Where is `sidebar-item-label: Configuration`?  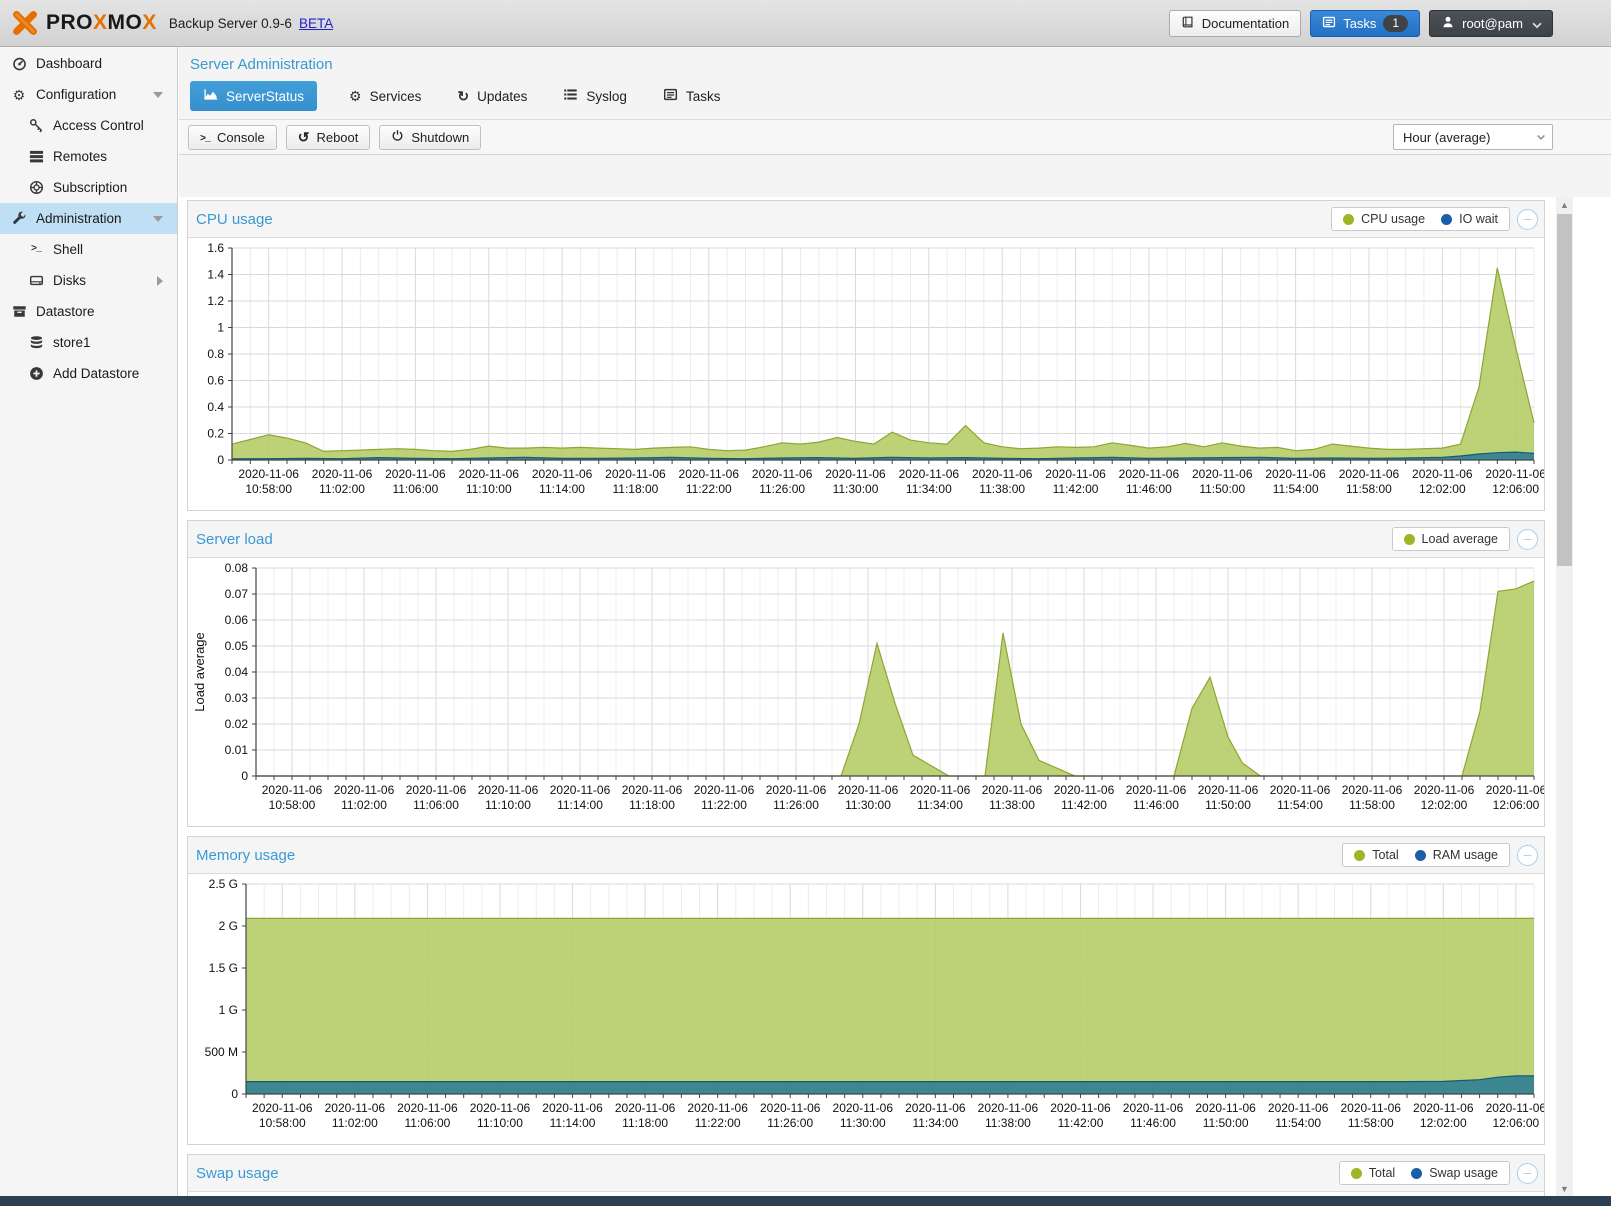
sidebar-item-label: Configuration is located at coordinates (76, 94).